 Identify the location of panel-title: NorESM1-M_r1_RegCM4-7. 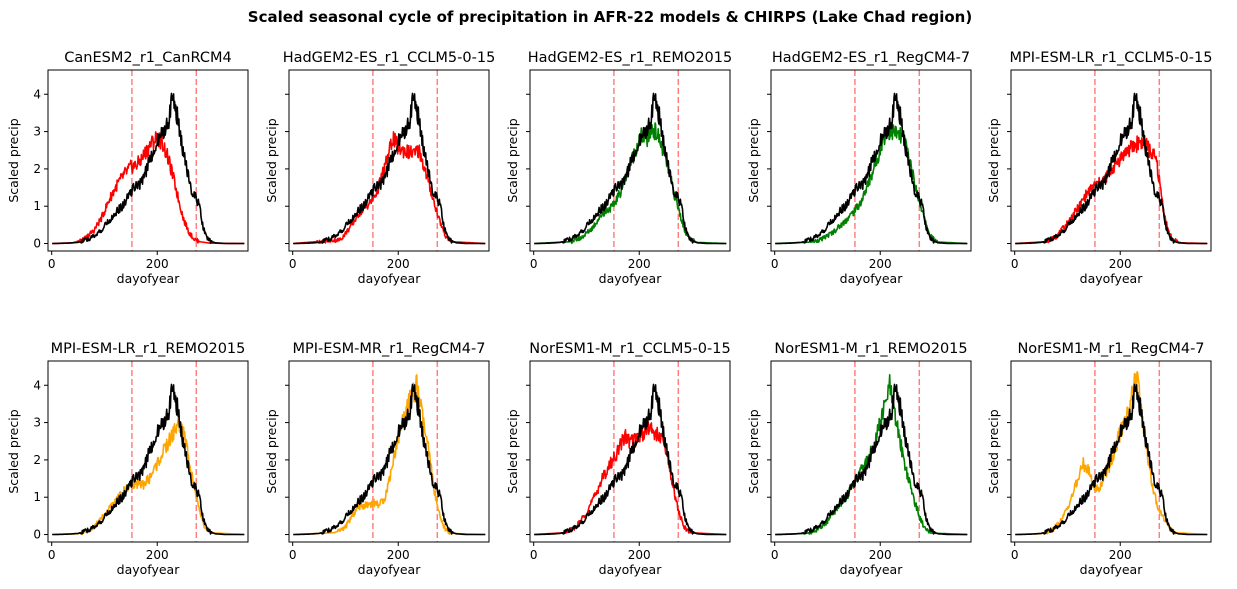
(1110, 349).